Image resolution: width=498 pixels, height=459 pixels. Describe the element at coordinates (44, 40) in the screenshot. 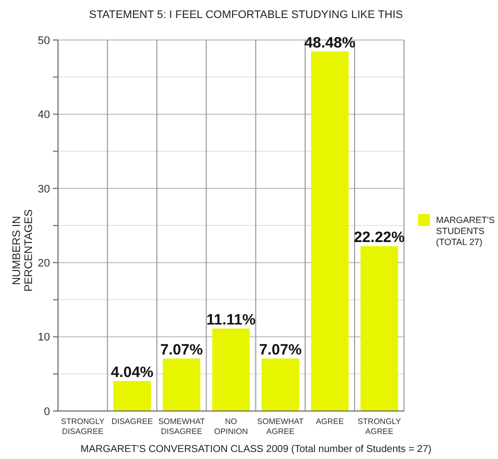

I see `y-tick-label: 50` at that location.